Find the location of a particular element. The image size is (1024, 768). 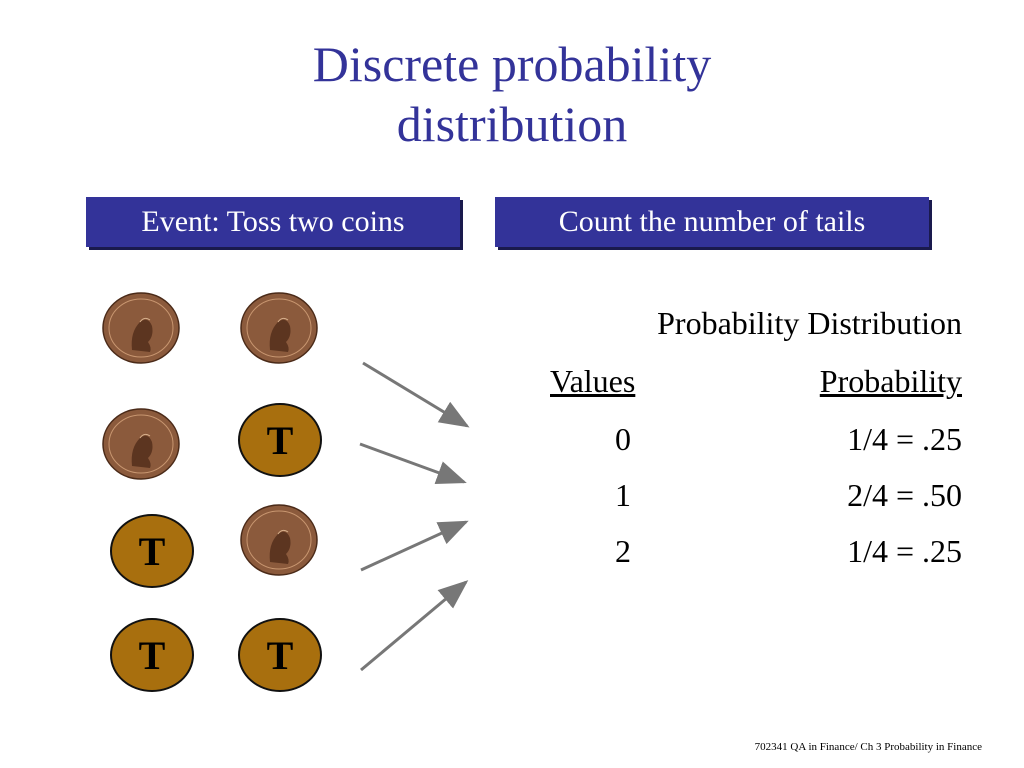

value-cell: 2 is located at coordinates (623, 551).